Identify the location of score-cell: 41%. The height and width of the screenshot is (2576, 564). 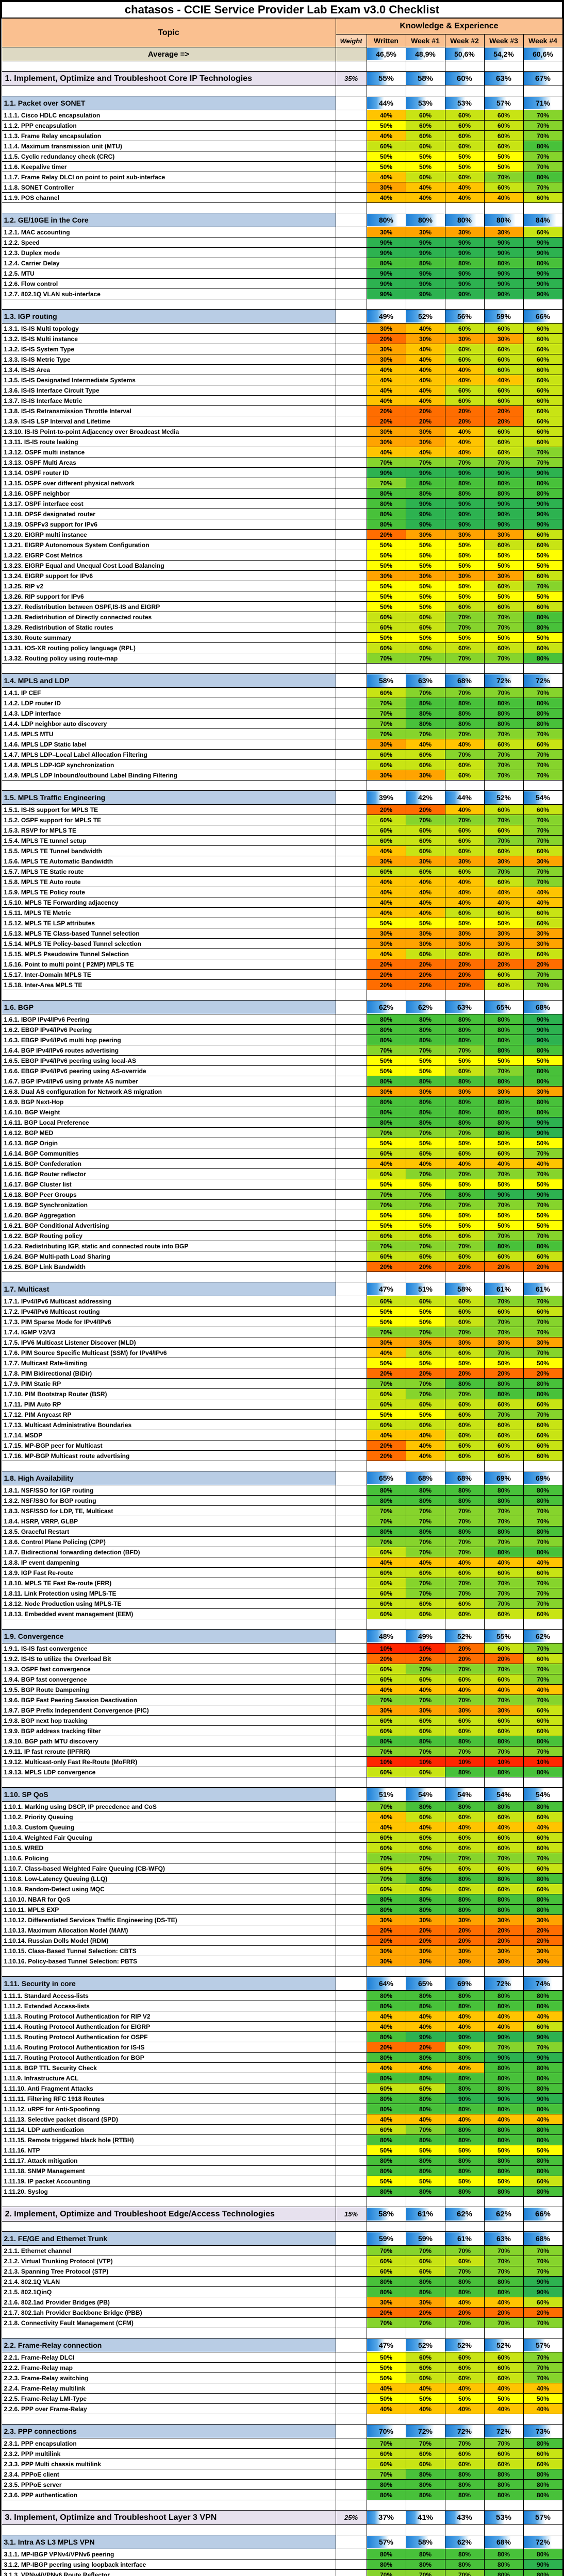
(425, 2517).